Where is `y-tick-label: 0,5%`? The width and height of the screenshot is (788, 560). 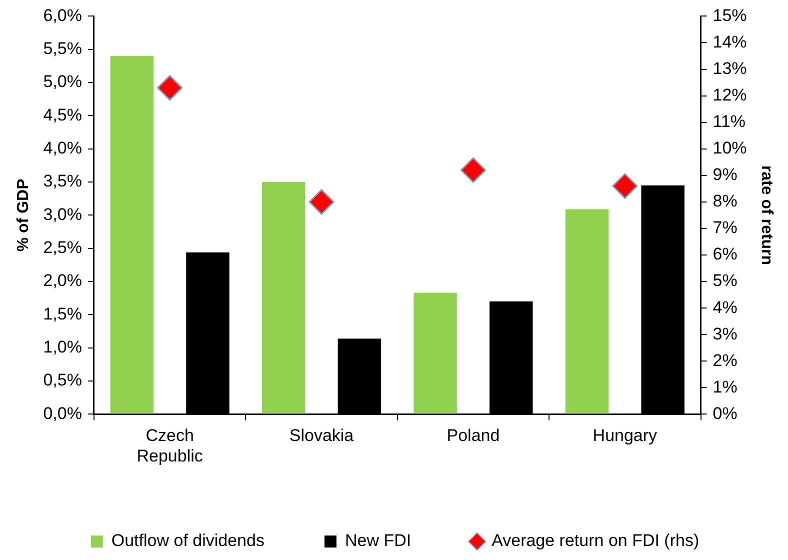 y-tick-label: 0,5% is located at coordinates (62, 380).